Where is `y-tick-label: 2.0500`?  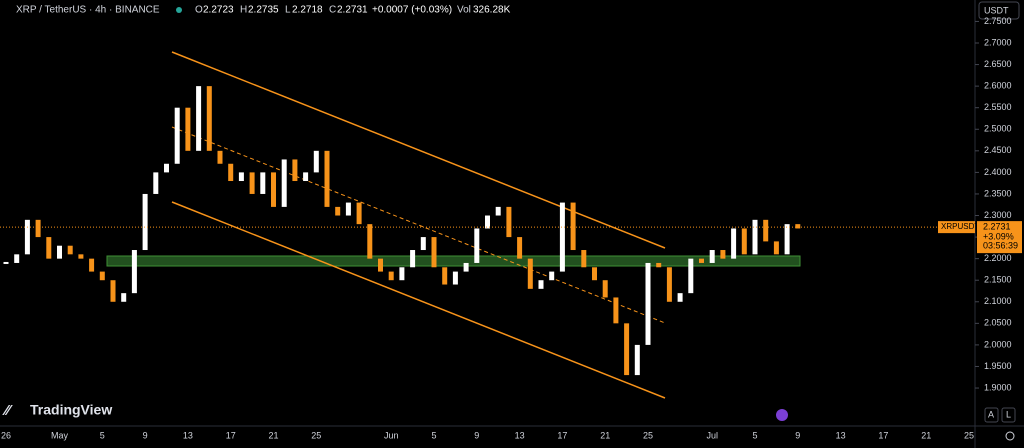
y-tick-label: 2.0500 is located at coordinates (998, 323).